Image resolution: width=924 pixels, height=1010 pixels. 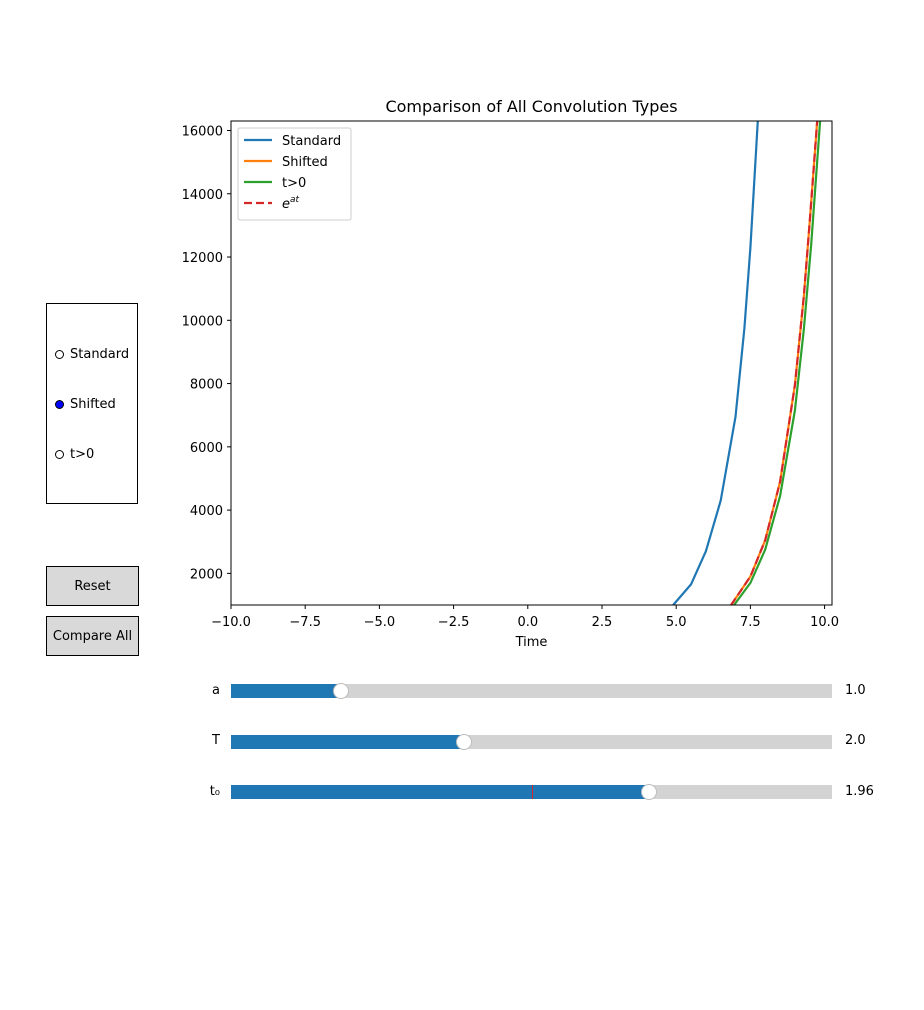 What do you see at coordinates (82, 454) in the screenshot?
I see `radio-label-tpos: t>0` at bounding box center [82, 454].